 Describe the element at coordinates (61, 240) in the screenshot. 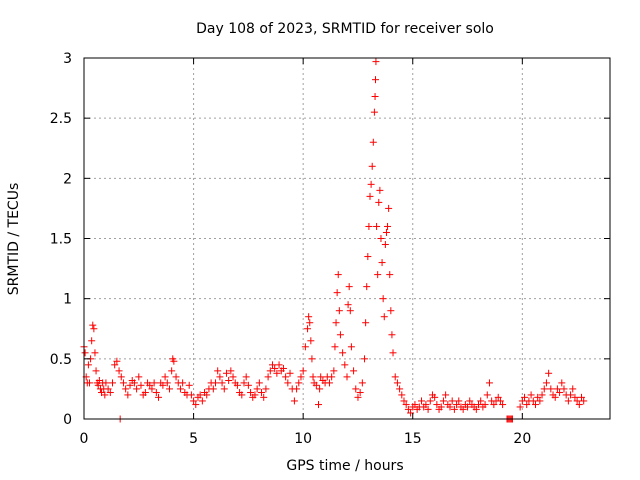

I see `y-tick-label: 1.5` at that location.